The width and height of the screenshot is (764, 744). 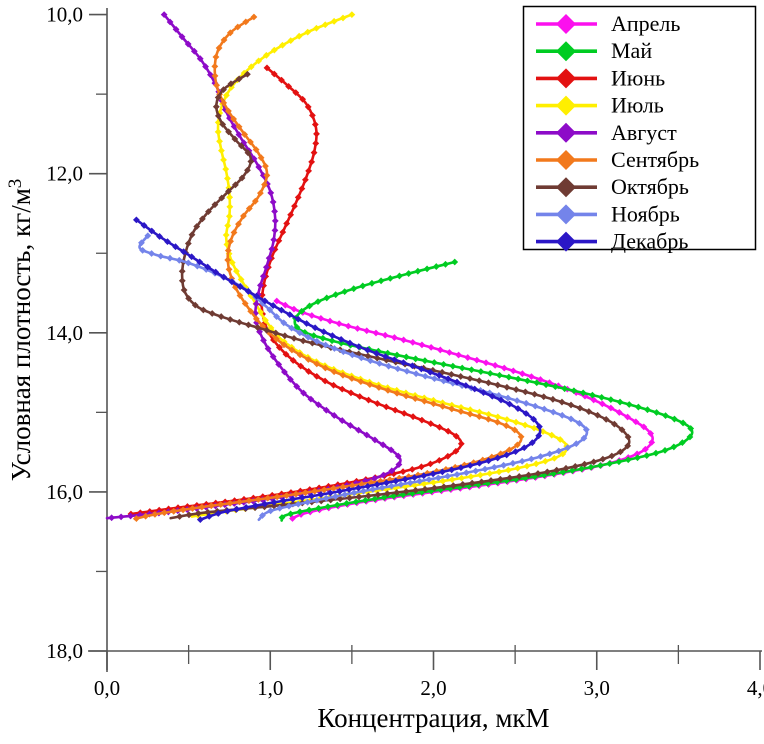 What do you see at coordinates (606, 132) in the screenshot?
I see `legend-item-Август: Август` at bounding box center [606, 132].